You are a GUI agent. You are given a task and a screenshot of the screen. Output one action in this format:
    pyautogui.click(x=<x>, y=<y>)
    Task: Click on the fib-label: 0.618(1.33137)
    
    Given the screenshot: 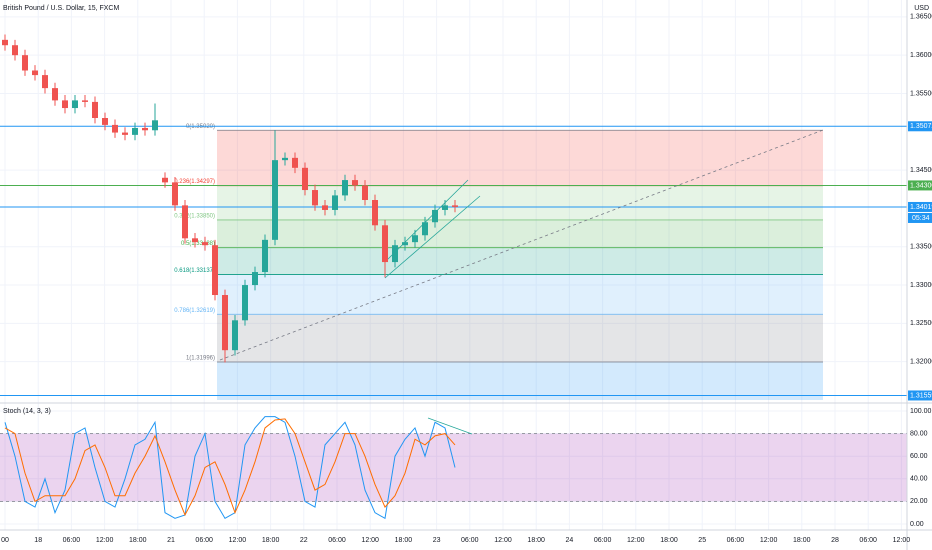 What is the action you would take?
    pyautogui.click(x=194, y=271)
    